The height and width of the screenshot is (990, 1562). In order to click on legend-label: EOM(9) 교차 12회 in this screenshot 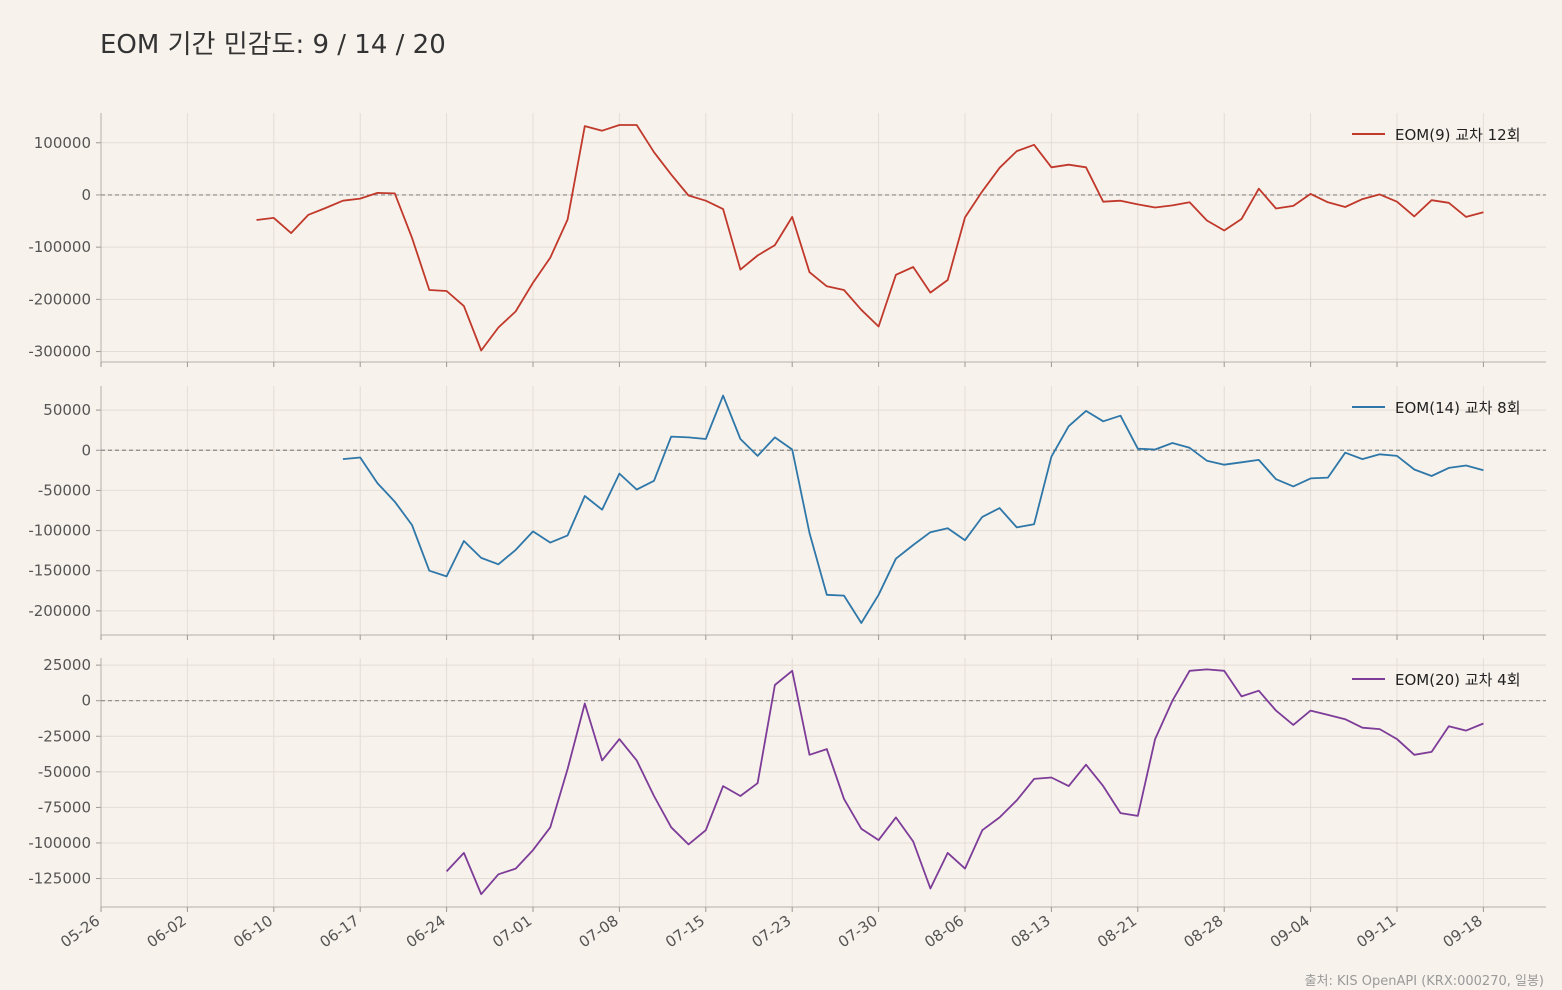, I will do `click(1458, 135)`.